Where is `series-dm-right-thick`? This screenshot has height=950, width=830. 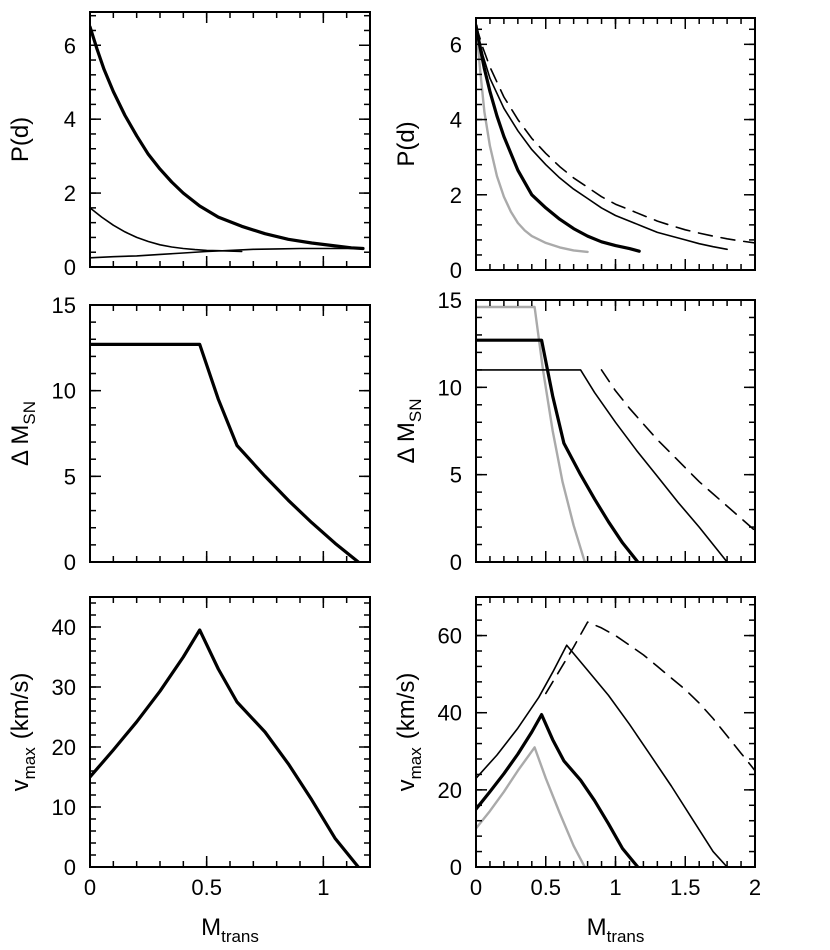
series-dm-right-thick is located at coordinates (558, 450).